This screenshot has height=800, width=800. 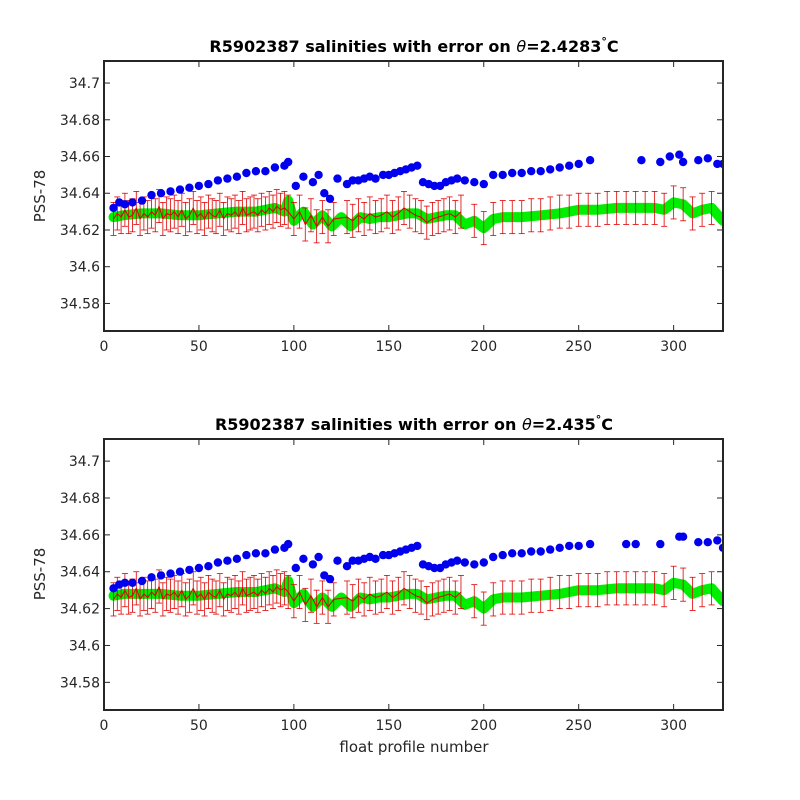 What do you see at coordinates (84, 462) in the screenshot?
I see `bottom-y-tick-label: 34.7` at bounding box center [84, 462].